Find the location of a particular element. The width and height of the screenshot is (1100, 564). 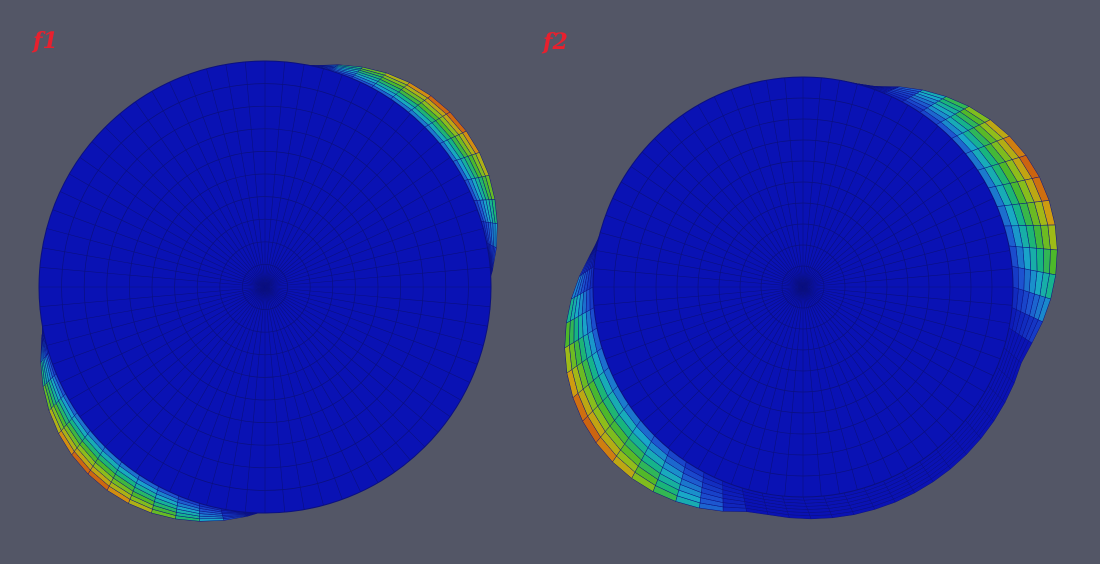

view-label-f2: f2 is located at coordinates (555, 42).